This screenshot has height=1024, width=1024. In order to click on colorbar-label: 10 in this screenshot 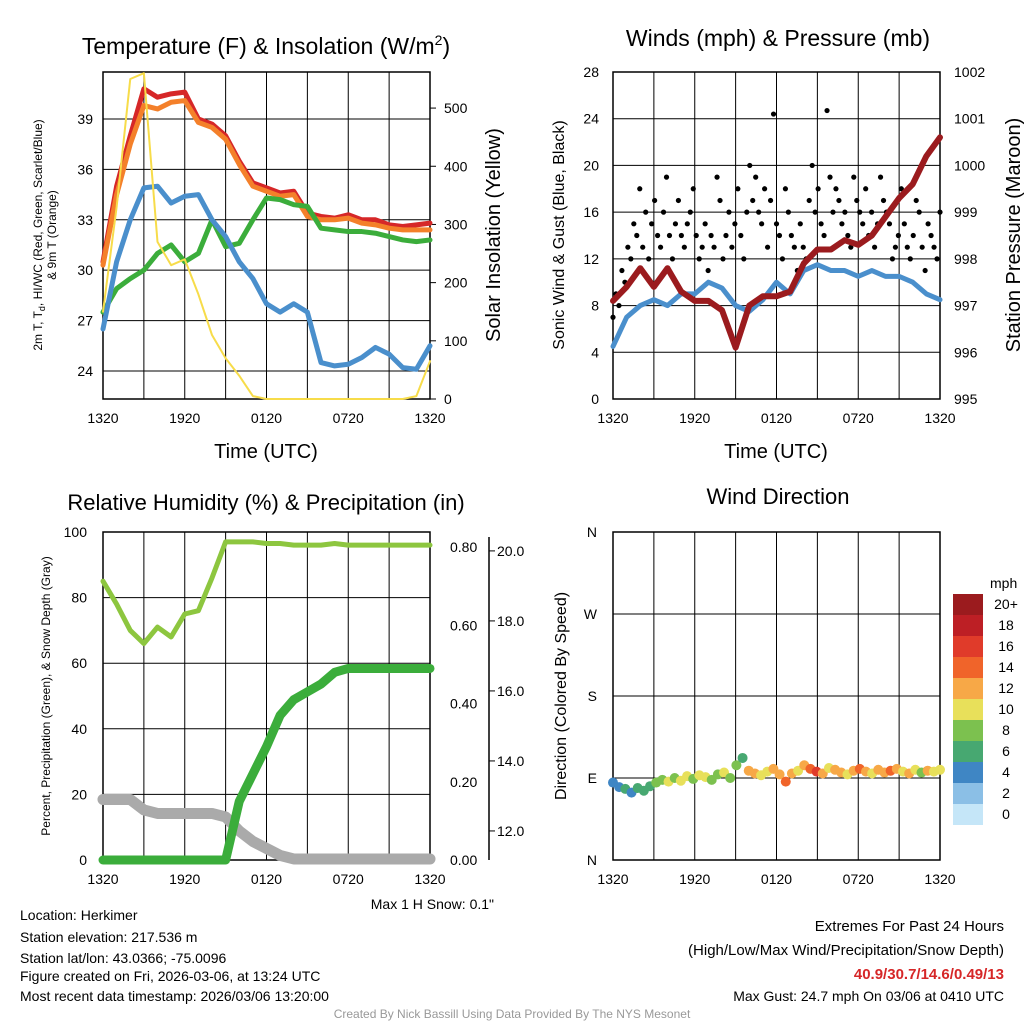, I will do `click(1006, 709)`.